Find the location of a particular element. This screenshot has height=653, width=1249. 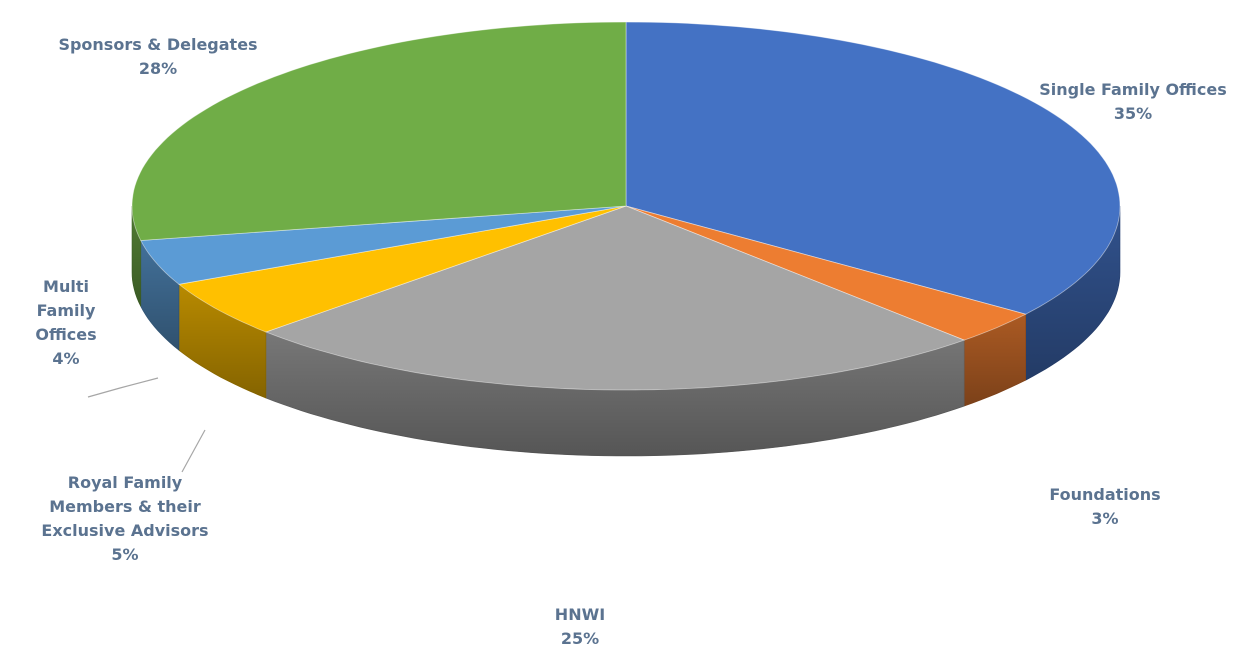

slice-value-label: 28% is located at coordinates (158, 68).